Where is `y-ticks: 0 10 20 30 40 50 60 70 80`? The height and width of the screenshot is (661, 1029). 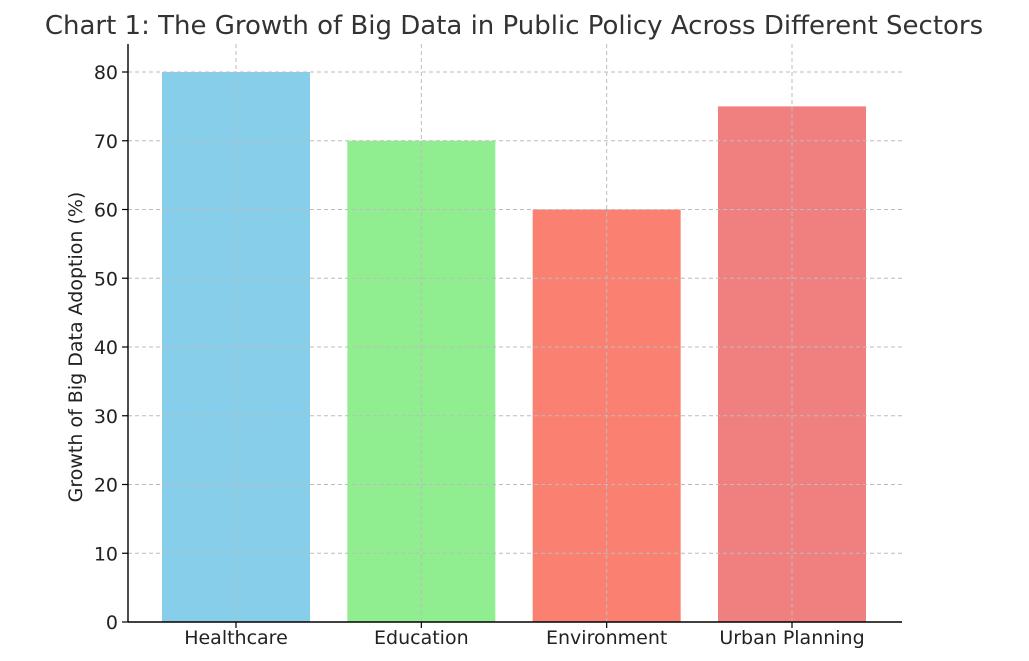 y-ticks: 0 10 20 30 40 50 60 70 80 is located at coordinates (111, 348).